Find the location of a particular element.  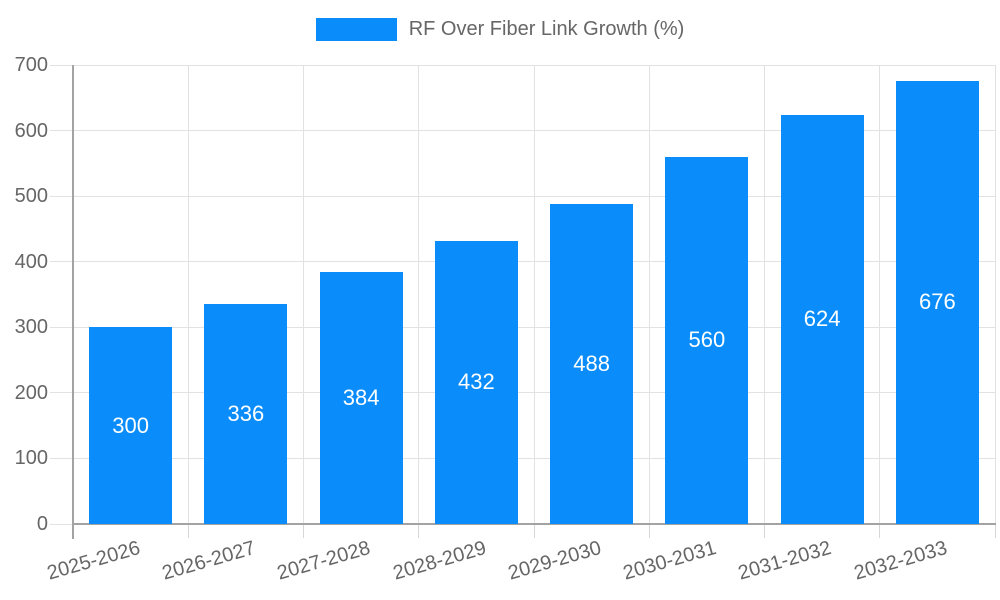

legend-label: RF Over Fiber Link Growth (%) is located at coordinates (546, 29).